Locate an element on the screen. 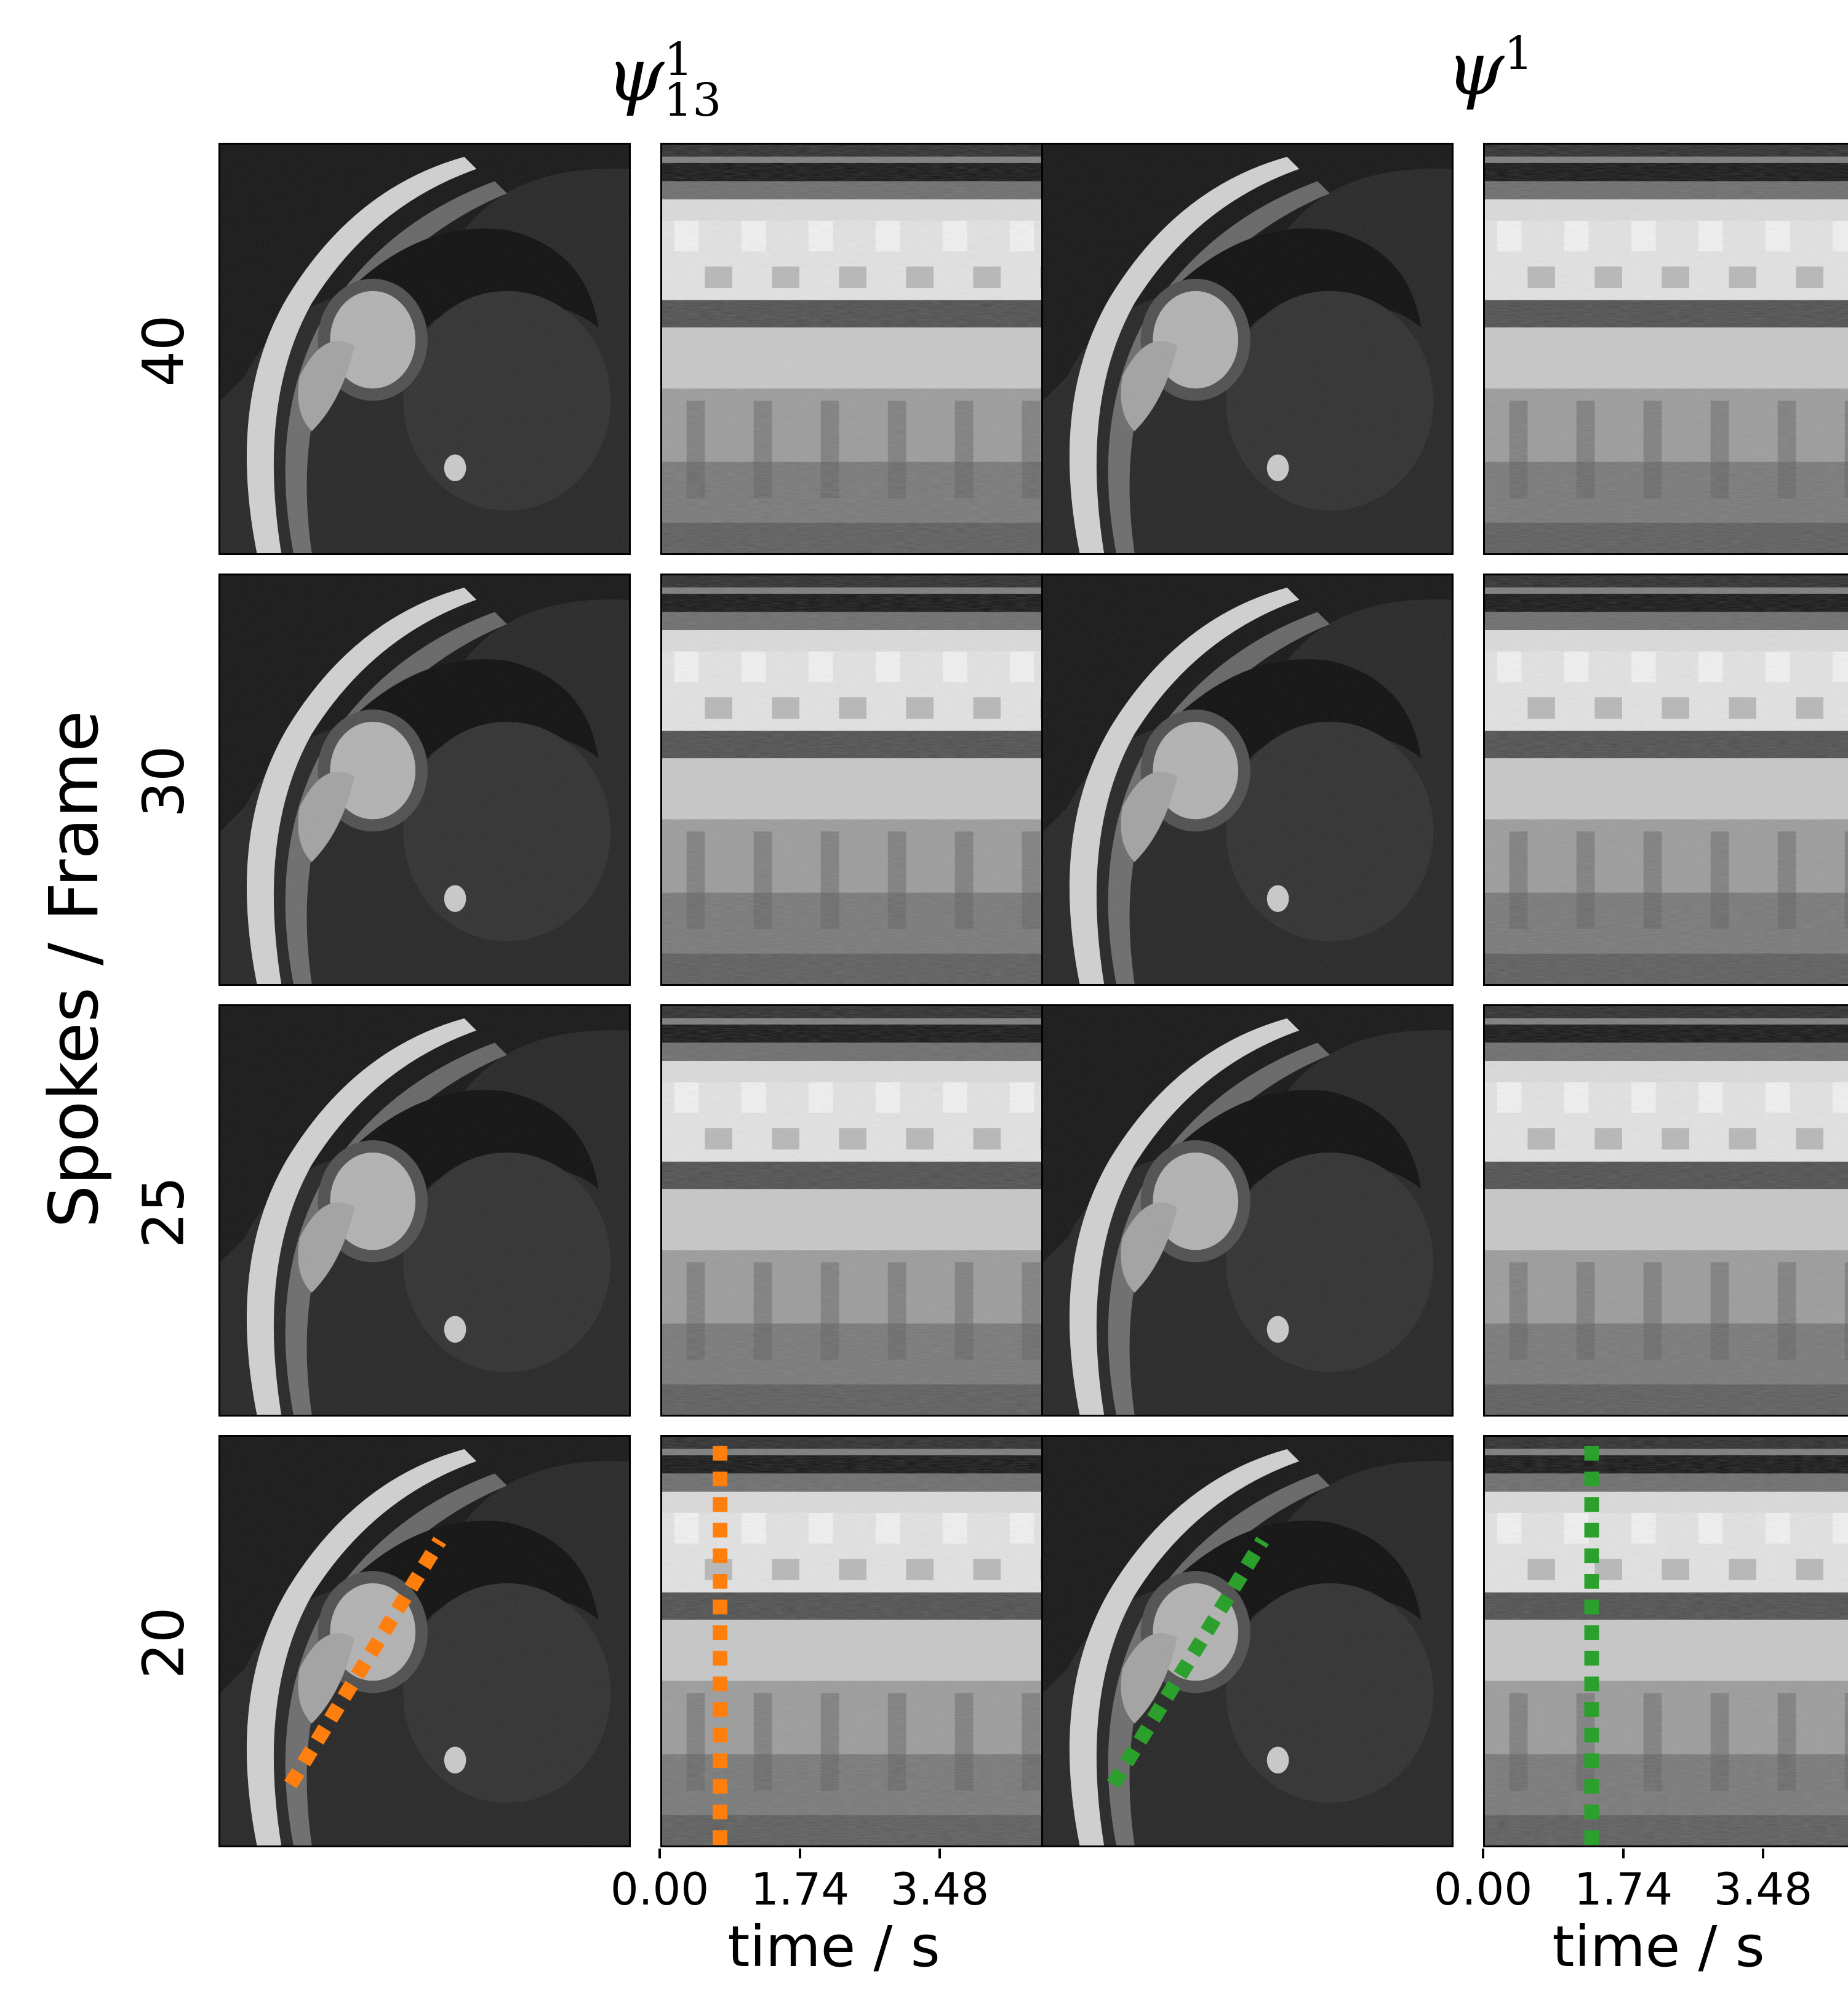 The height and width of the screenshot is (2003, 1848). tick-label-right-2: 3.48 is located at coordinates (1763, 1889).